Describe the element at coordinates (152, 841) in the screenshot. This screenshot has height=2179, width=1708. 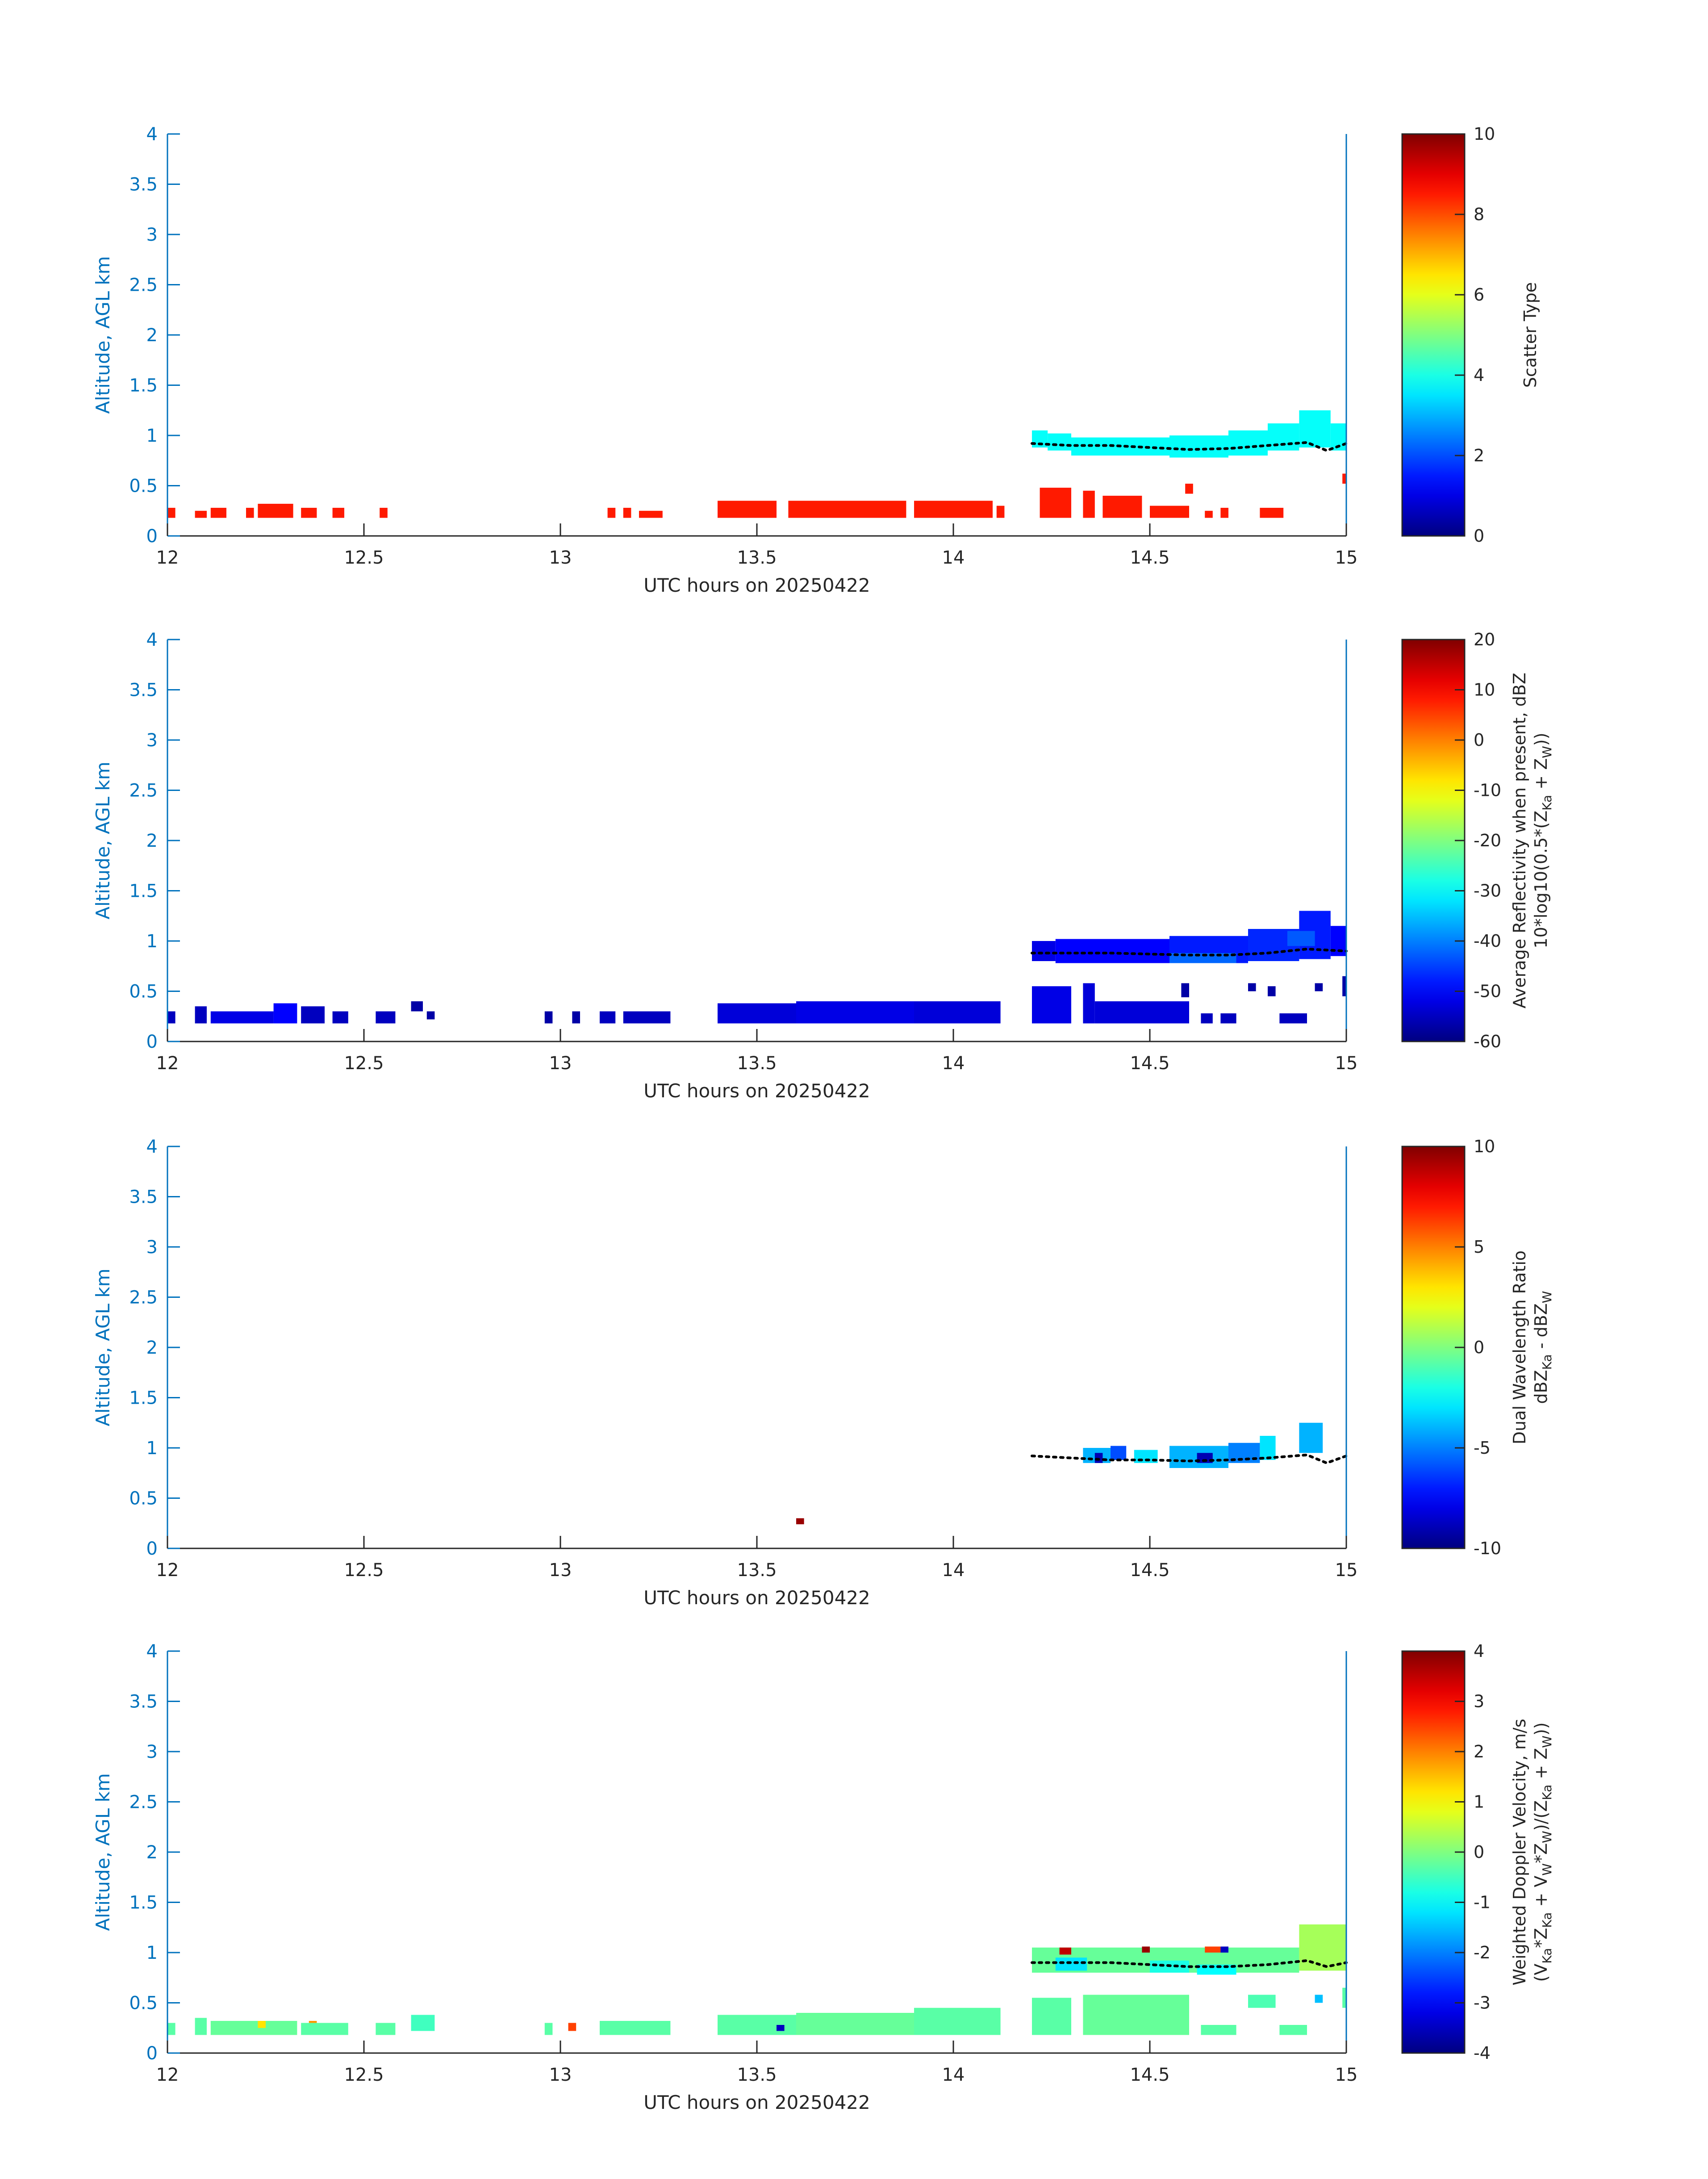
I see `y-tick-label: 2` at that location.